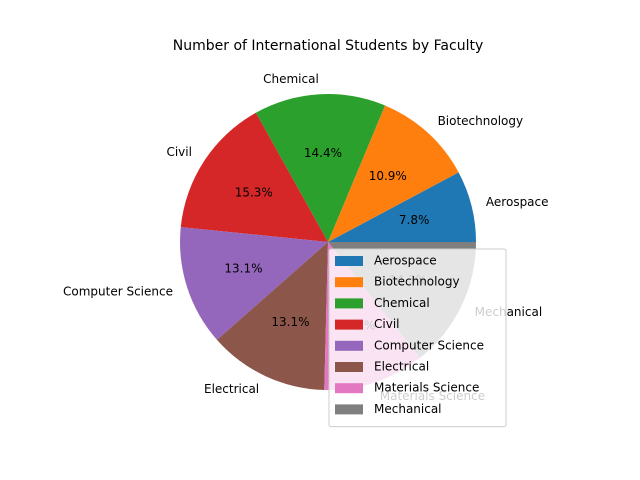 Image resolution: width=640 pixels, height=480 pixels. I want to click on slice-percent-civil: 15.3%, so click(254, 193).